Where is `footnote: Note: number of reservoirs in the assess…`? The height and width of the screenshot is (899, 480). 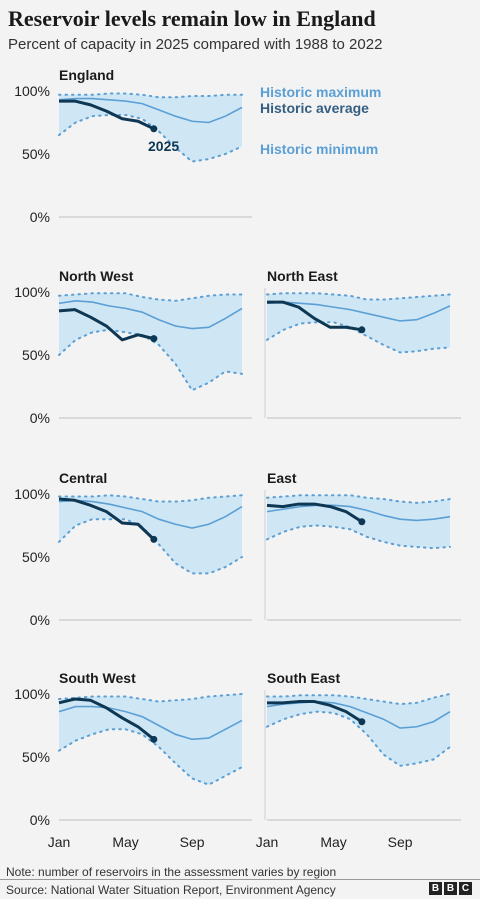
footnote: Note: number of reservoirs in the assess… is located at coordinates (171, 872).